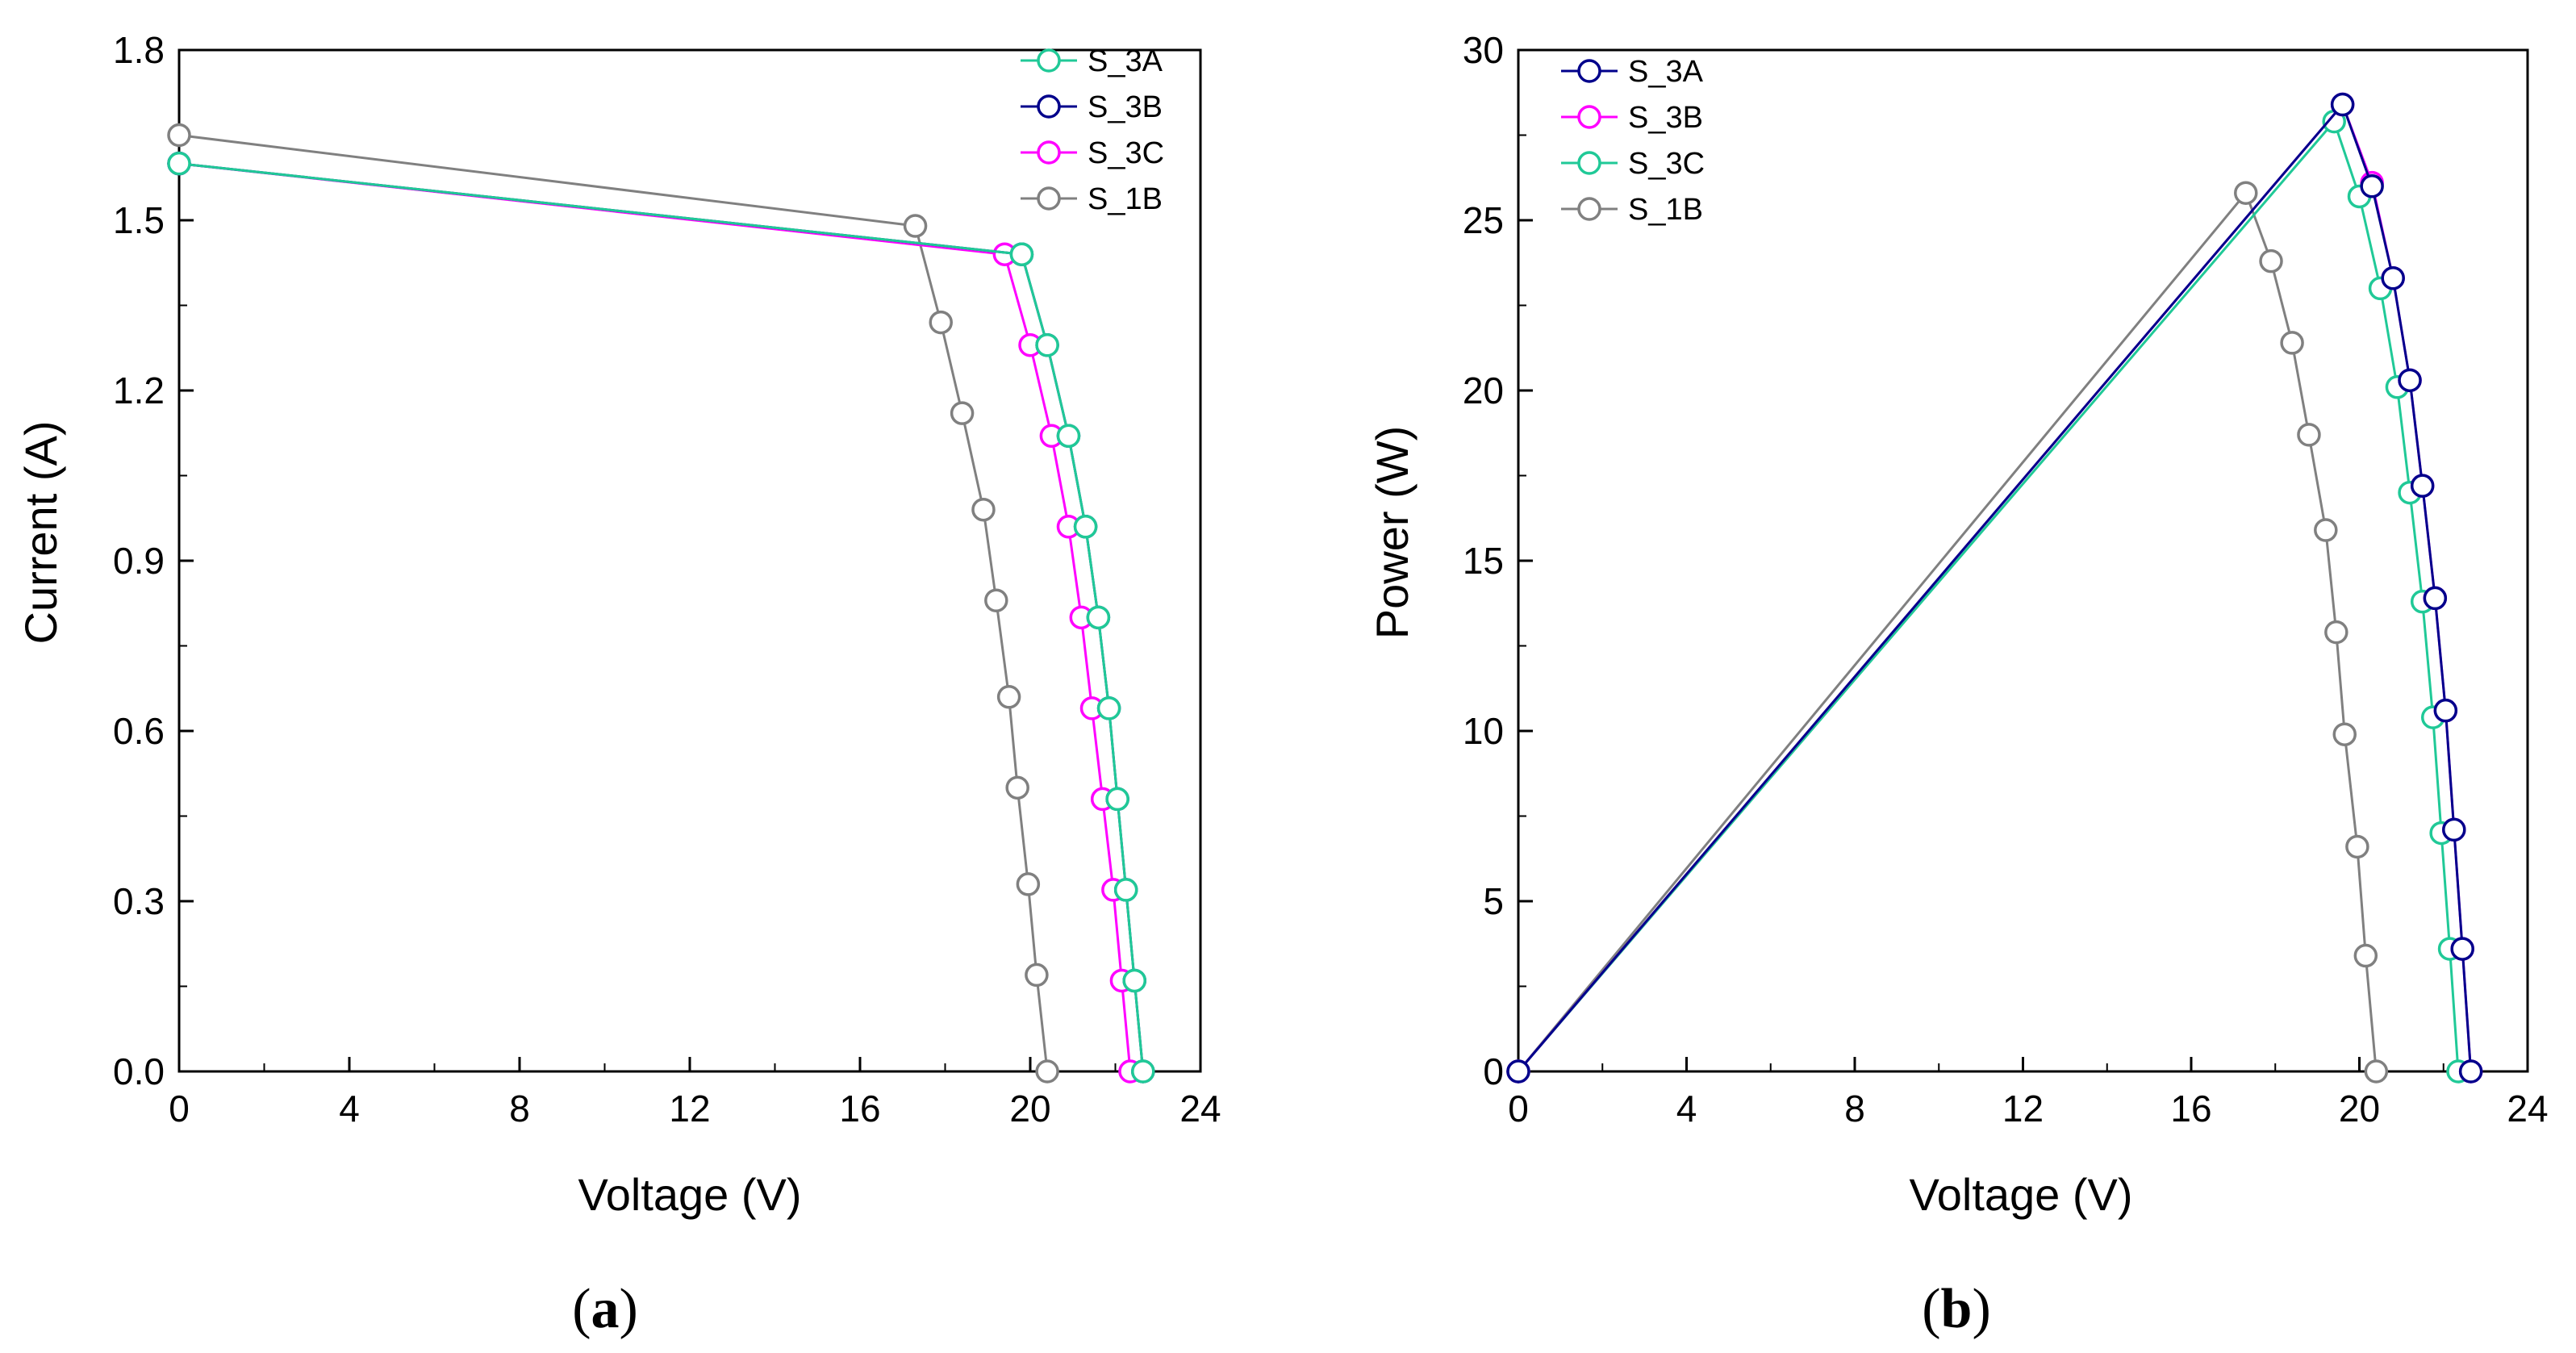 This screenshot has height=1353, width=2576. I want to click on caption-a: (a), so click(605, 1309).